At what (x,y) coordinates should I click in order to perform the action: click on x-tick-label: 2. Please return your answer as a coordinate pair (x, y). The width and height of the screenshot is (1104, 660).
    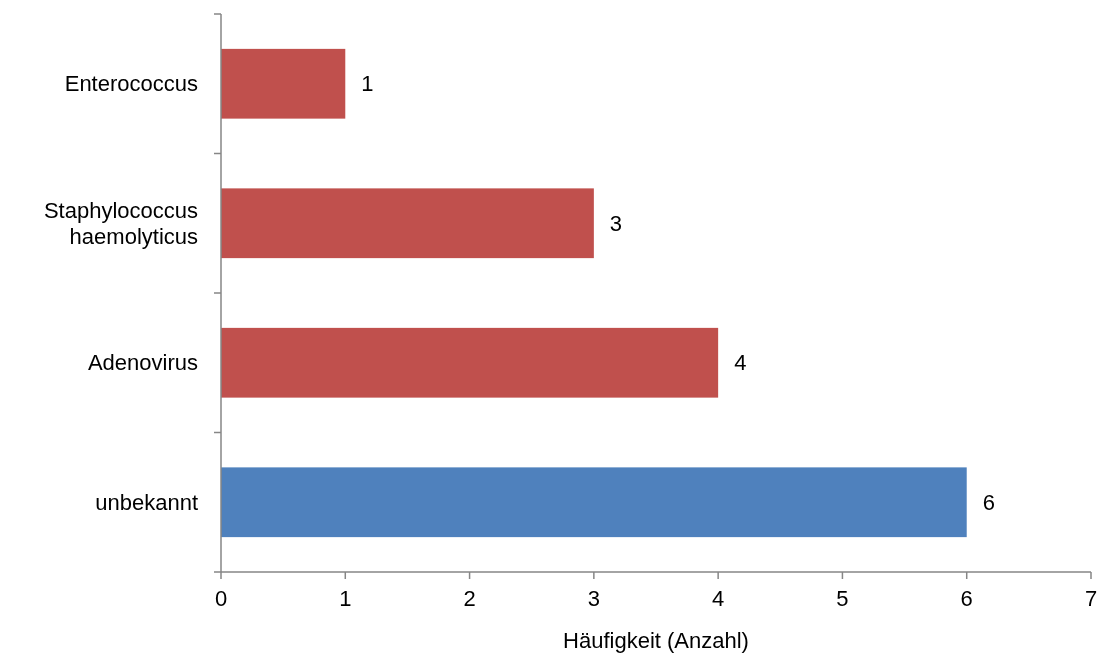
    Looking at the image, I should click on (469, 598).